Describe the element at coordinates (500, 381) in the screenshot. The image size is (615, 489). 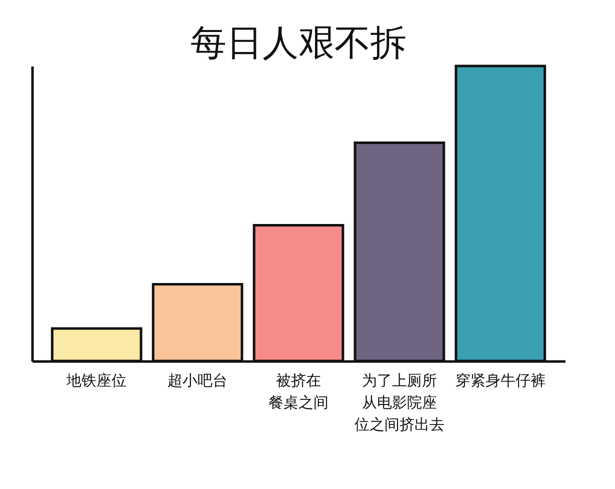
I see `x-tick-label: 穿紧身牛仔裤` at that location.